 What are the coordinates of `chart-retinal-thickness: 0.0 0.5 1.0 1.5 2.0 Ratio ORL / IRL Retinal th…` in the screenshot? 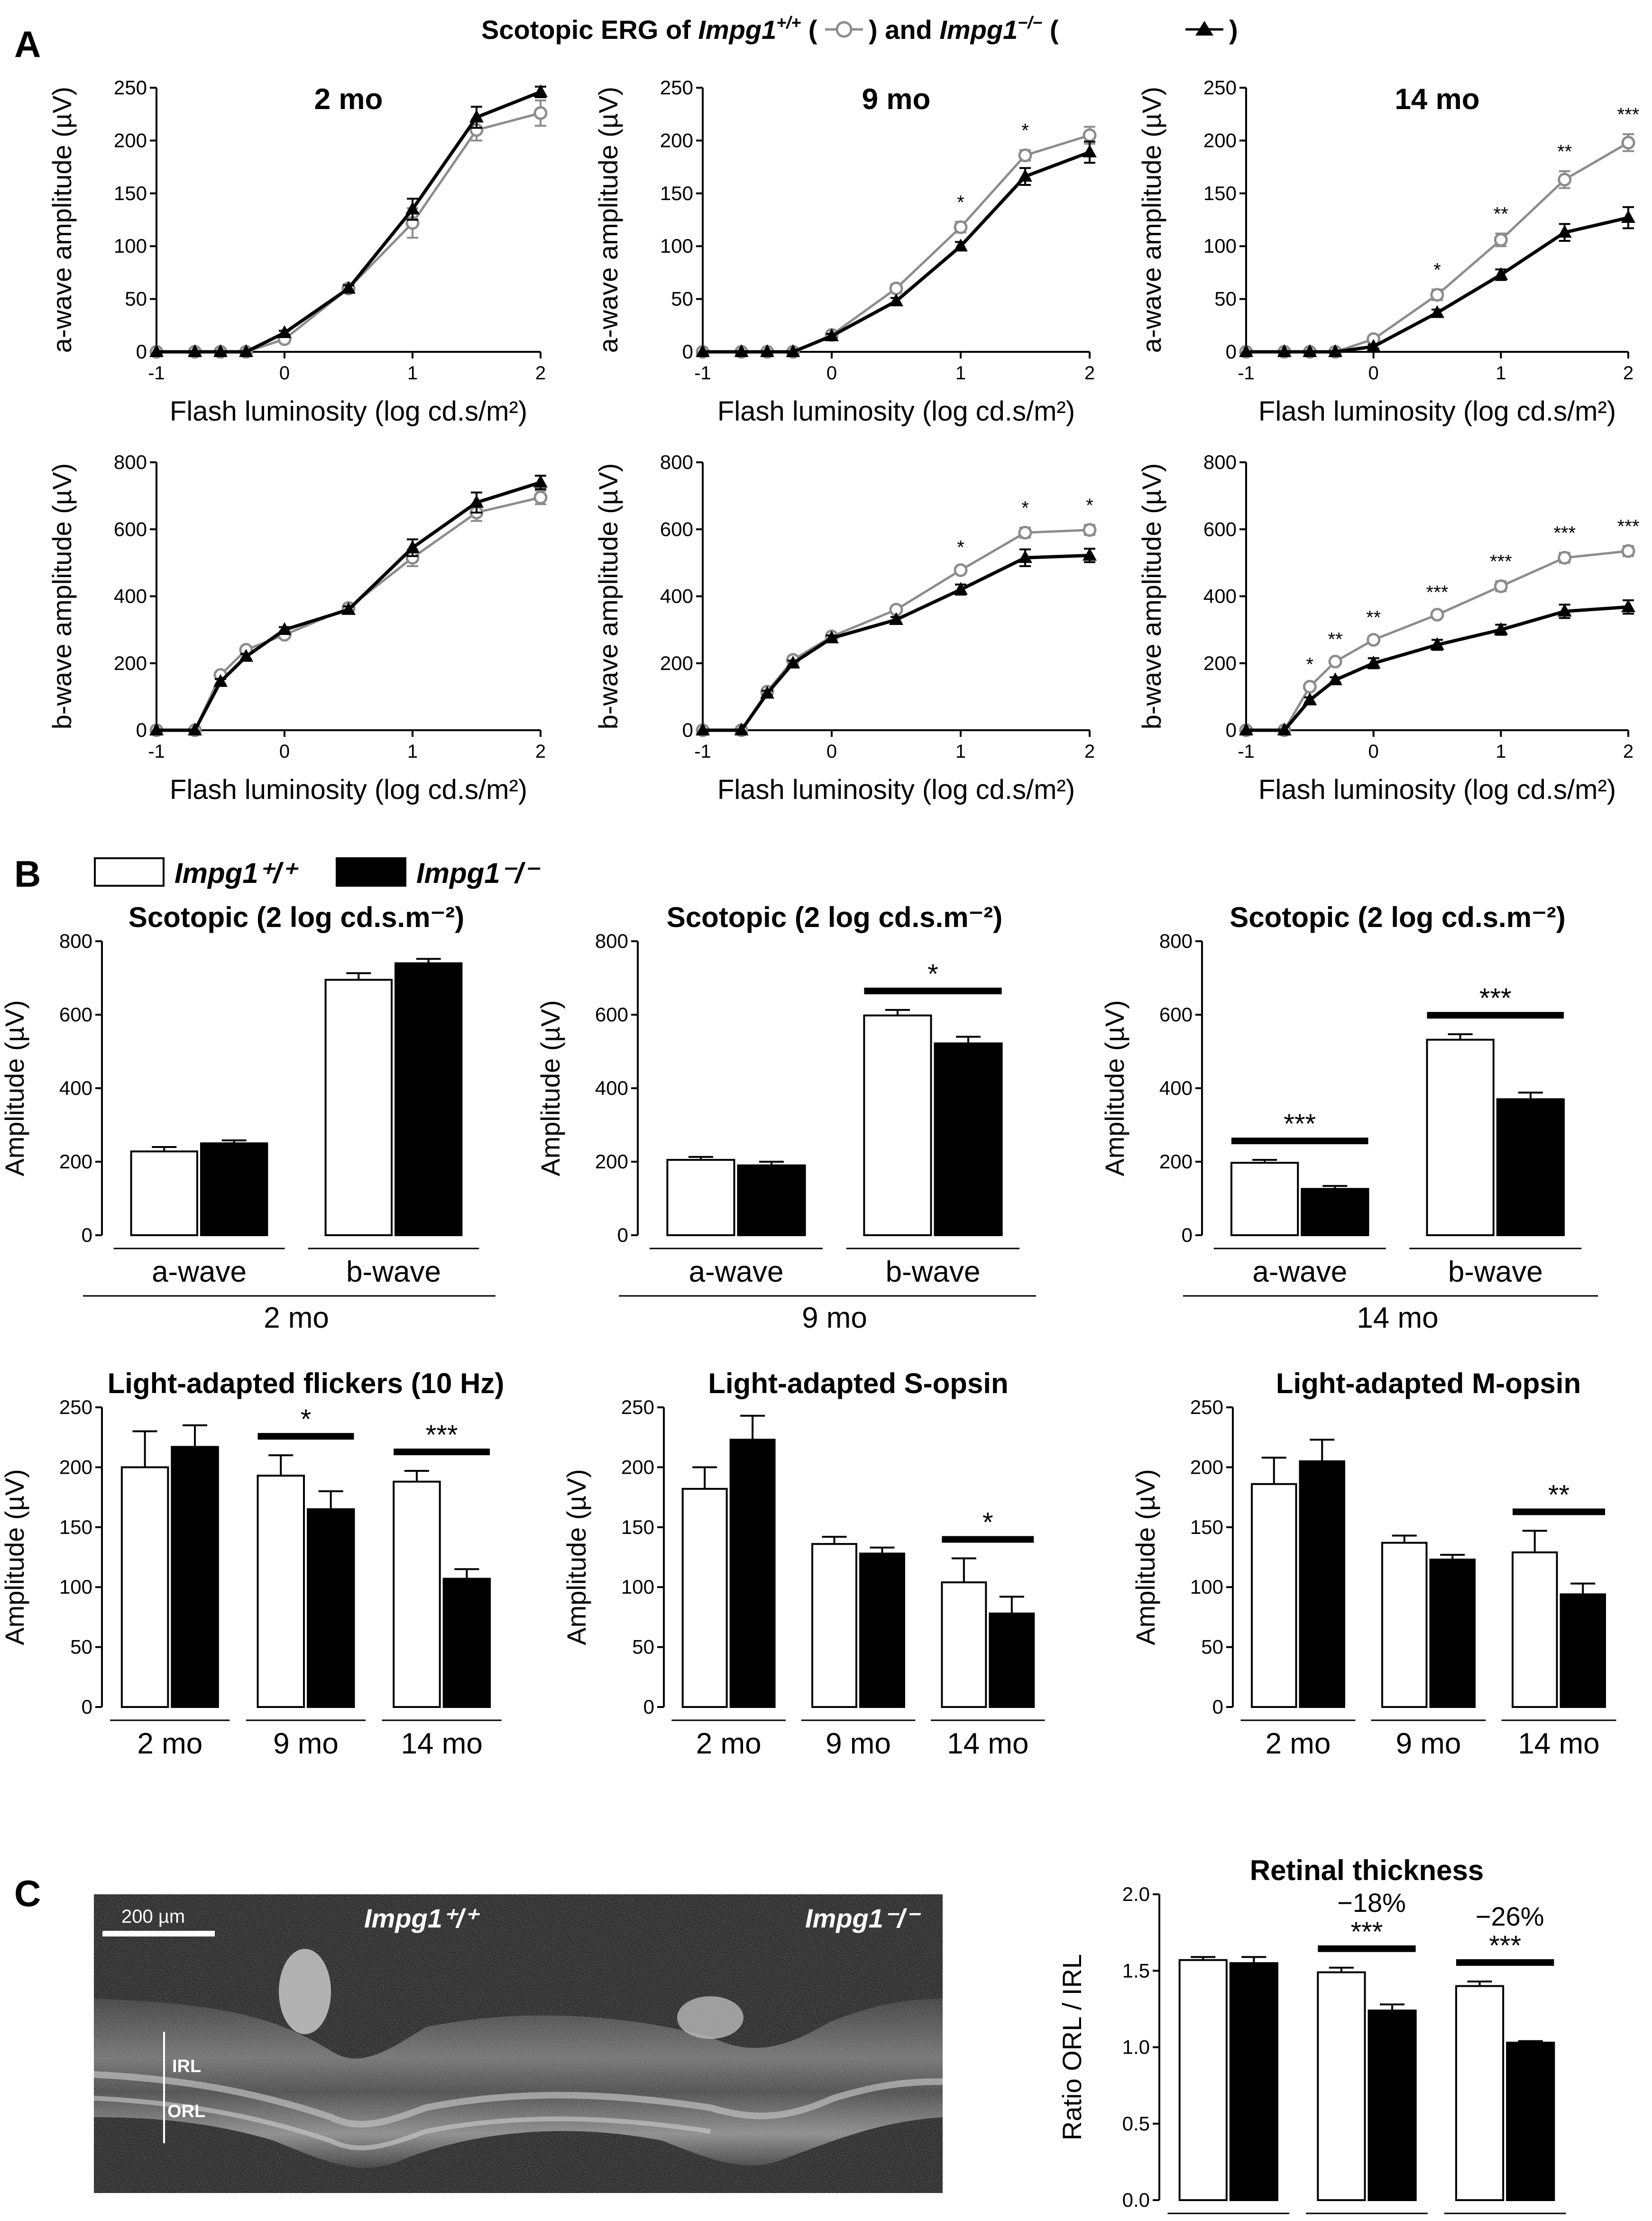 It's located at (1311, 2037).